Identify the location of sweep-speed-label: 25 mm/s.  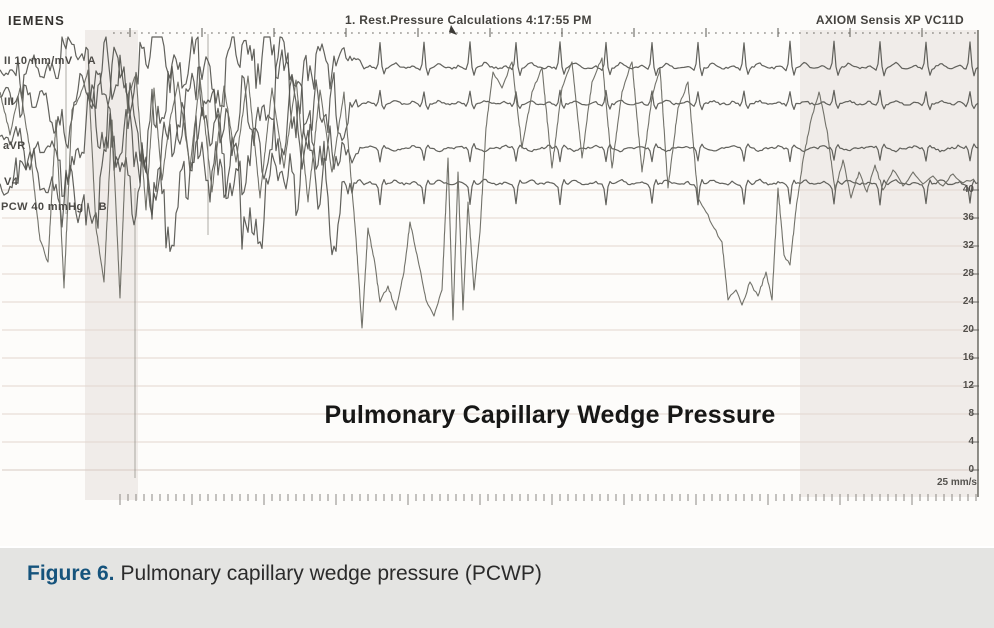
(956, 482).